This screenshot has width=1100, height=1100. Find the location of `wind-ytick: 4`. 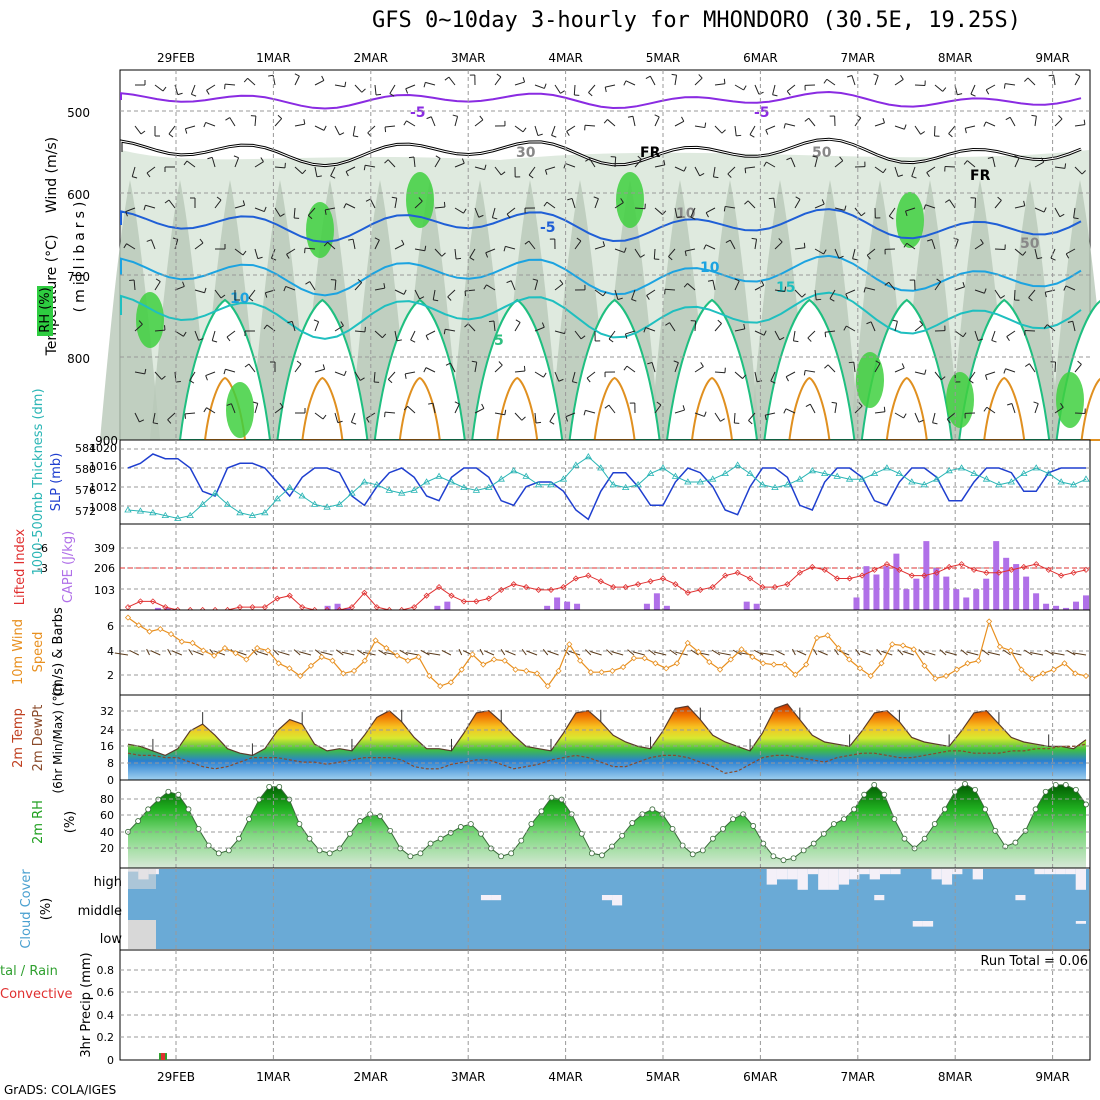

wind-ytick: 4 is located at coordinates (110, 651).